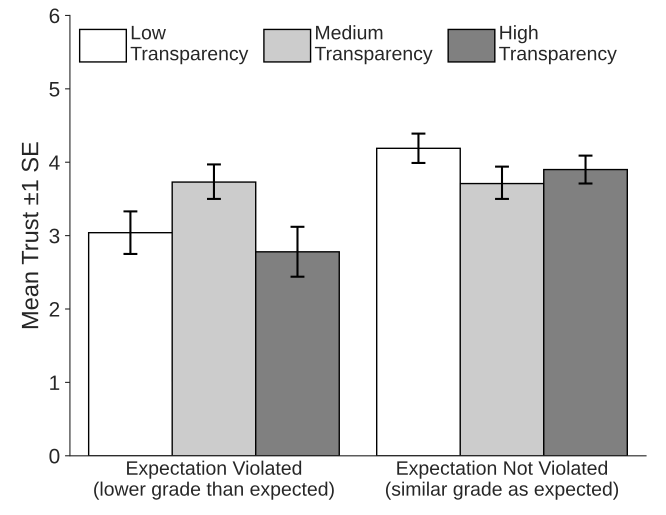 The width and height of the screenshot is (666, 515). What do you see at coordinates (55, 309) in the screenshot?
I see `y-tick-label: 2` at bounding box center [55, 309].